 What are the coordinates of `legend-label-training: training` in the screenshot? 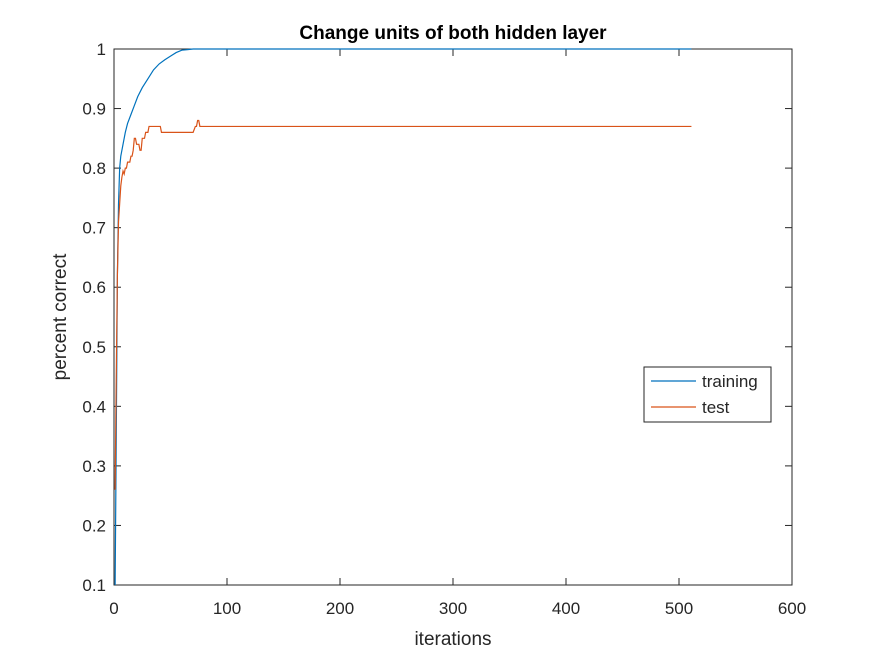 It's located at (730, 381).